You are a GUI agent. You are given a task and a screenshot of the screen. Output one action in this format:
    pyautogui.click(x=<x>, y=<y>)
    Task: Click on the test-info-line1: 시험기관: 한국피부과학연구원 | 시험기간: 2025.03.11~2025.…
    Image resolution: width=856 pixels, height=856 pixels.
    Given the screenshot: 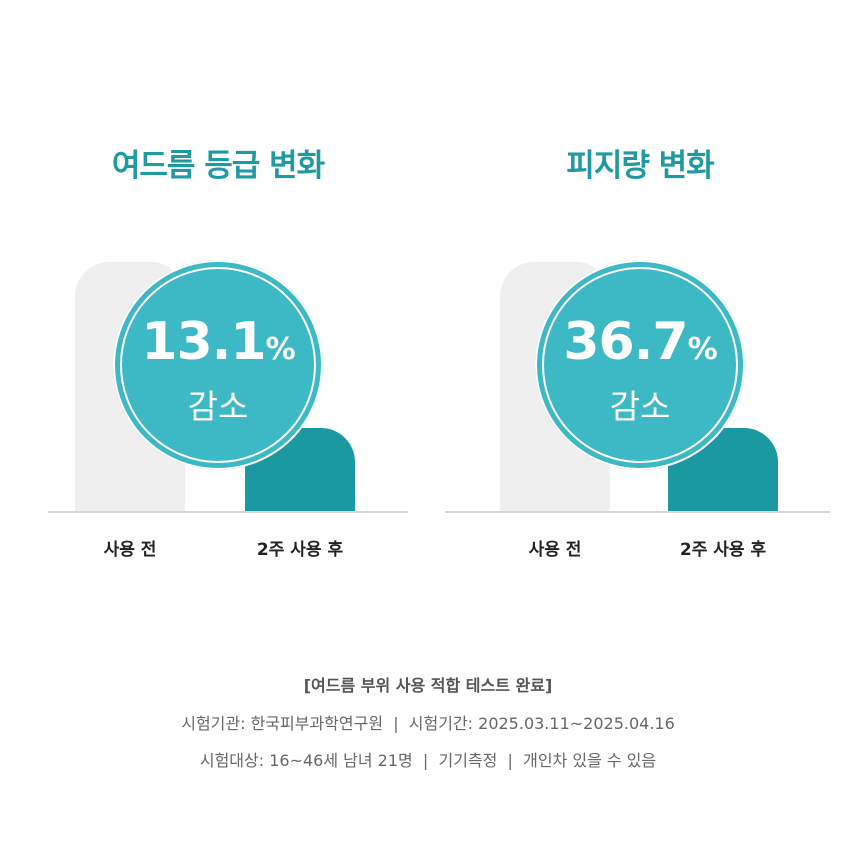 What is the action you would take?
    pyautogui.click(x=428, y=723)
    